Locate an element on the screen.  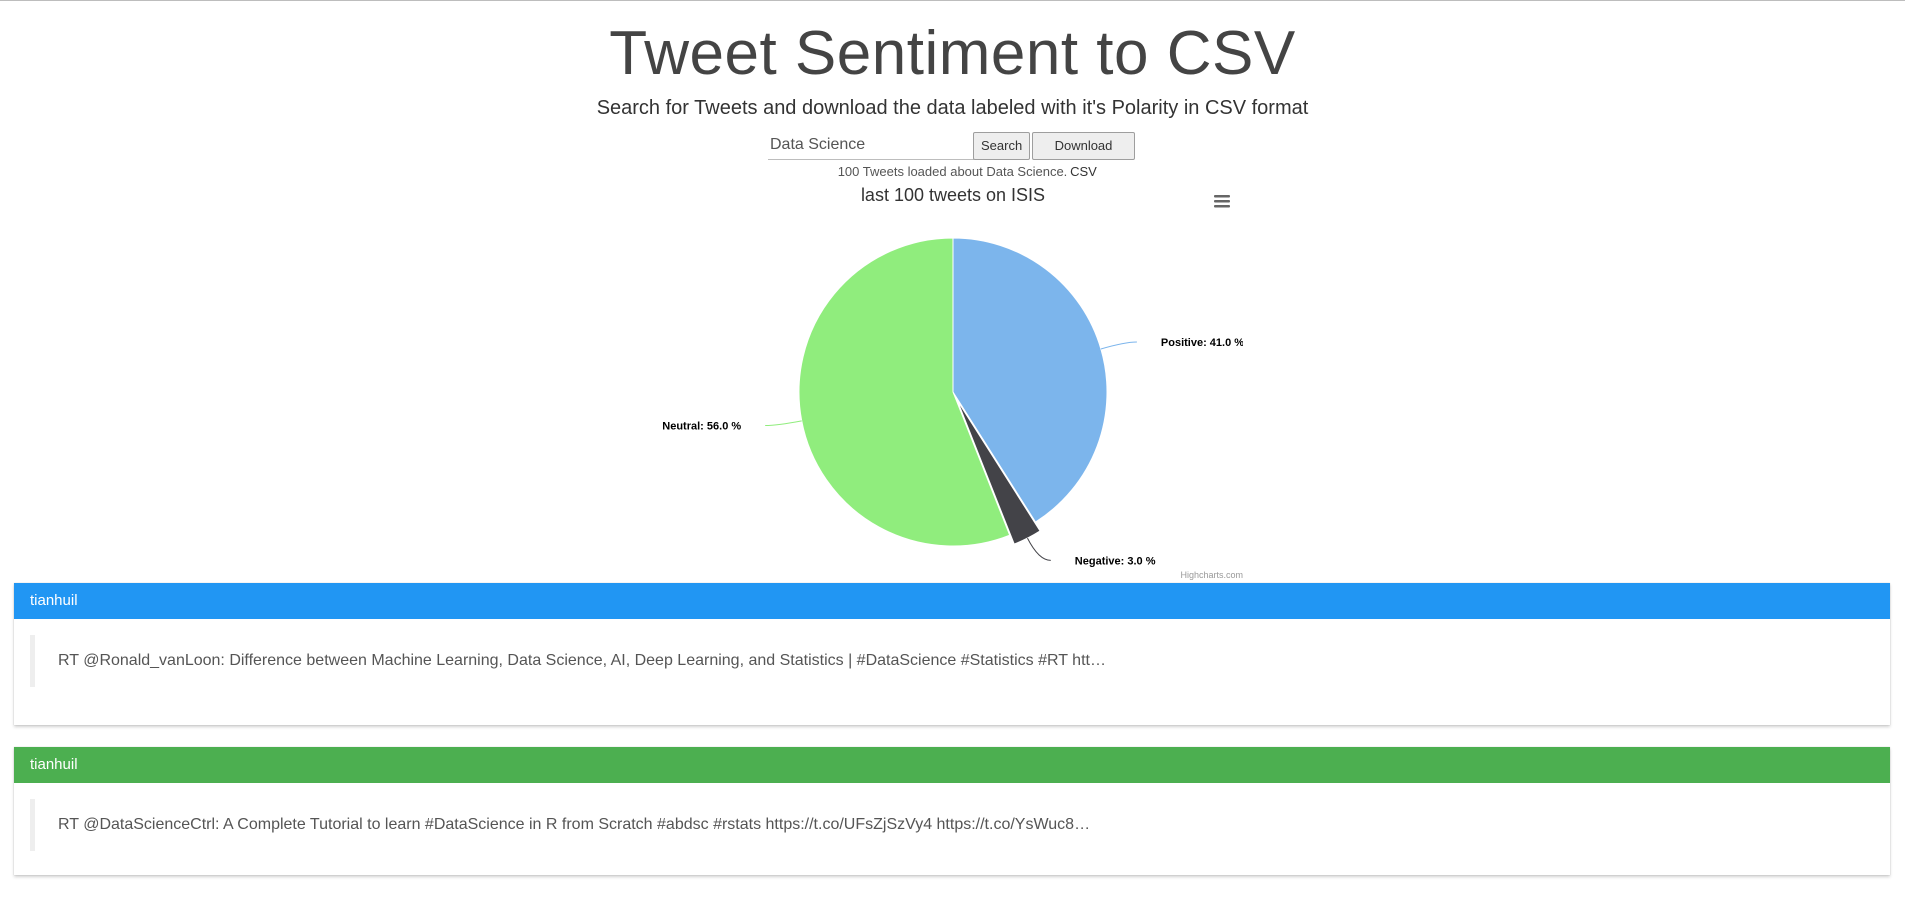
pie-connector-positive is located at coordinates (1118, 345).